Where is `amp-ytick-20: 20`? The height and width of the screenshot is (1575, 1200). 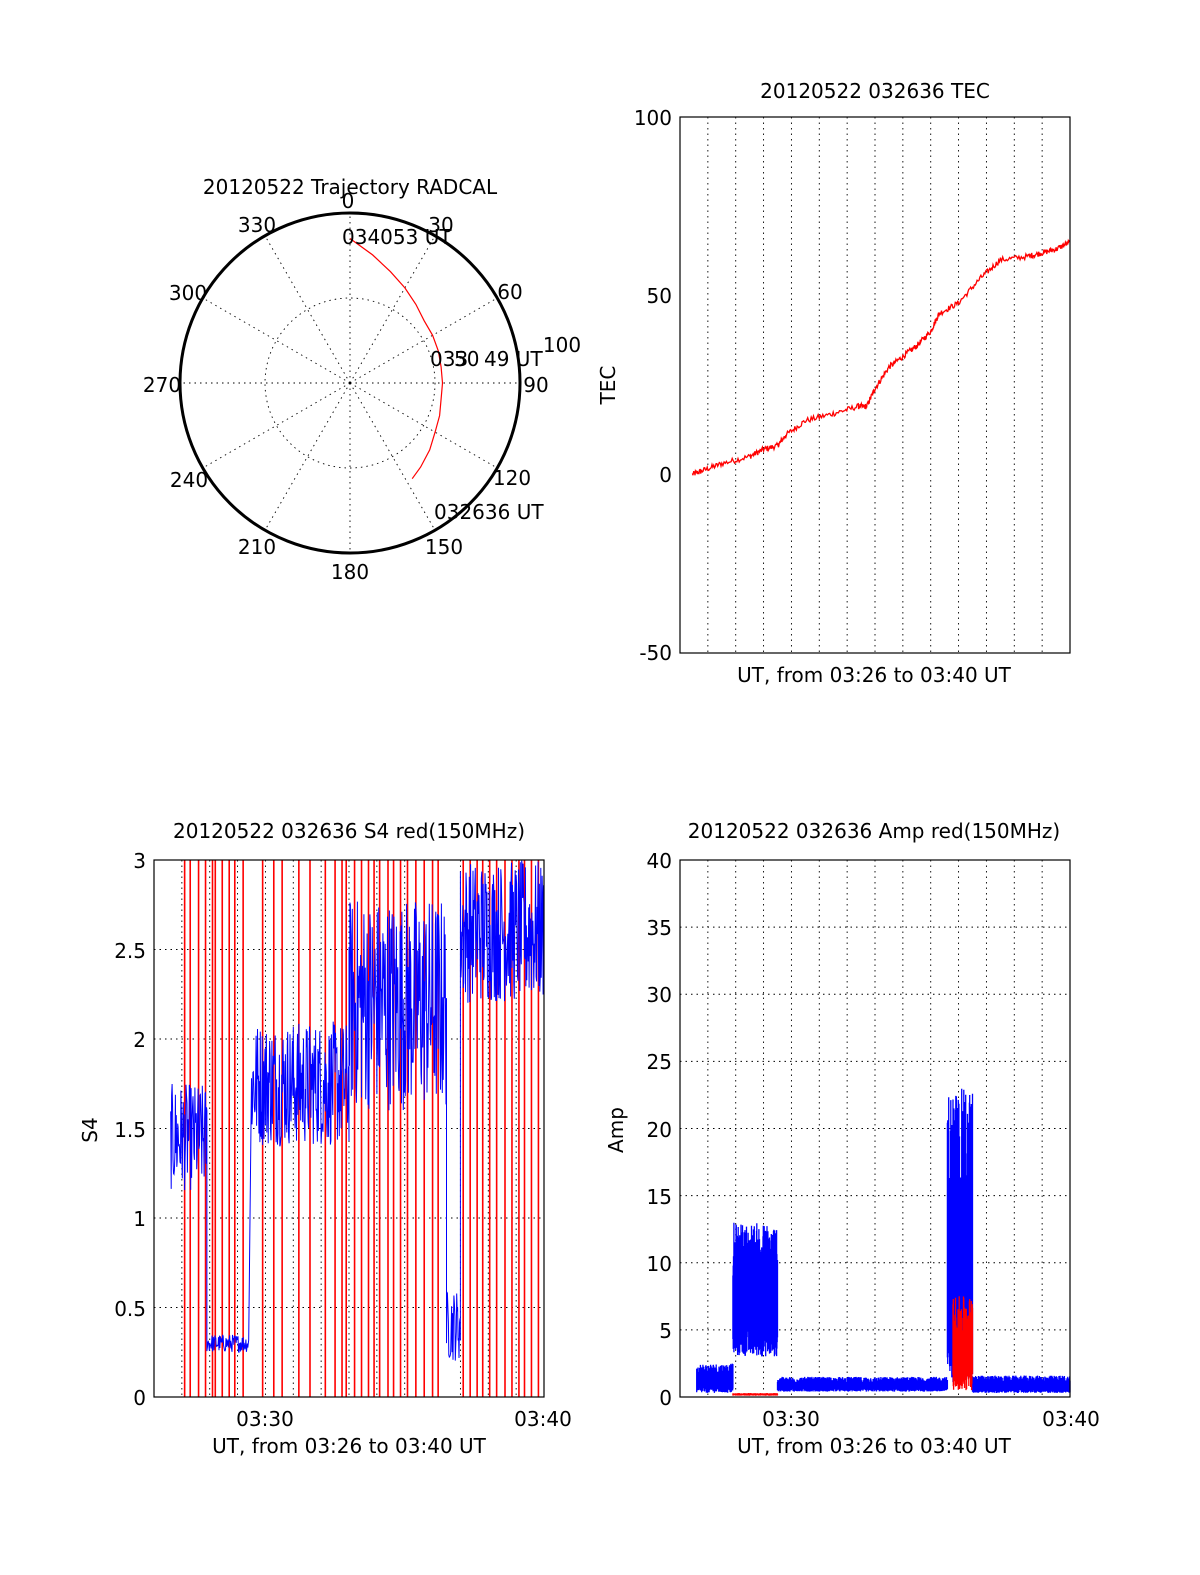 amp-ytick-20: 20 is located at coordinates (659, 1130).